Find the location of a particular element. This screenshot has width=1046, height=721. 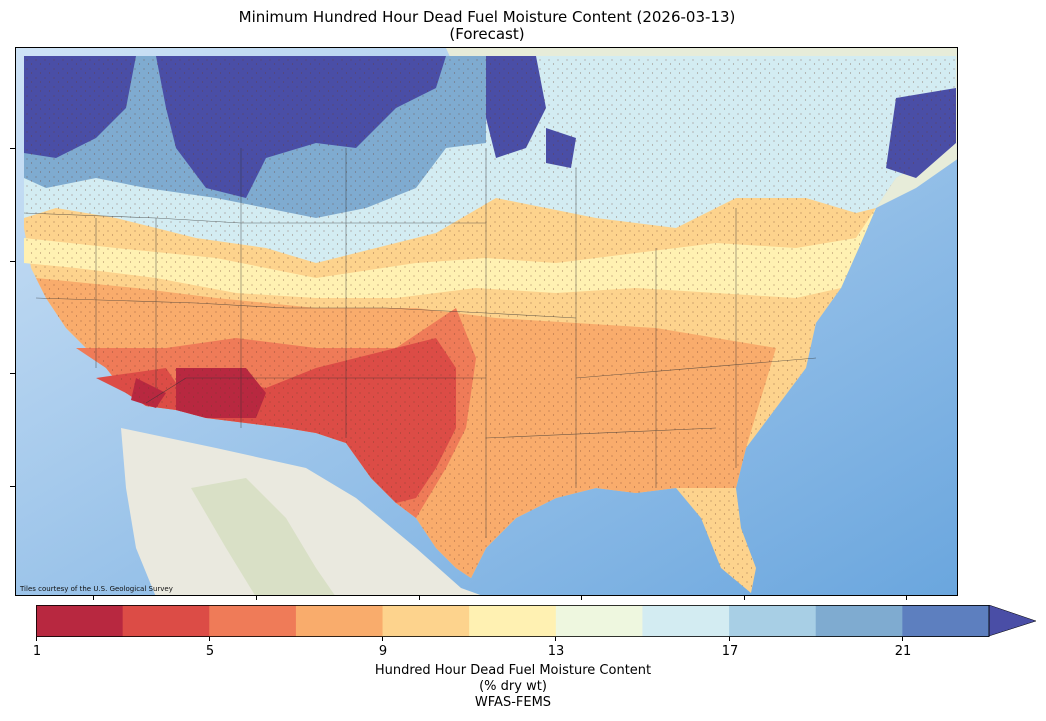

colorbar-title: Hundred Hour Dead Fuel Moisture Content is located at coordinates (513, 670).